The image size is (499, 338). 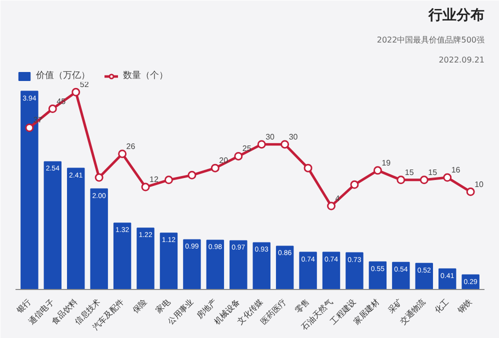 I want to click on chart-title: 行业分布, so click(x=456, y=16).